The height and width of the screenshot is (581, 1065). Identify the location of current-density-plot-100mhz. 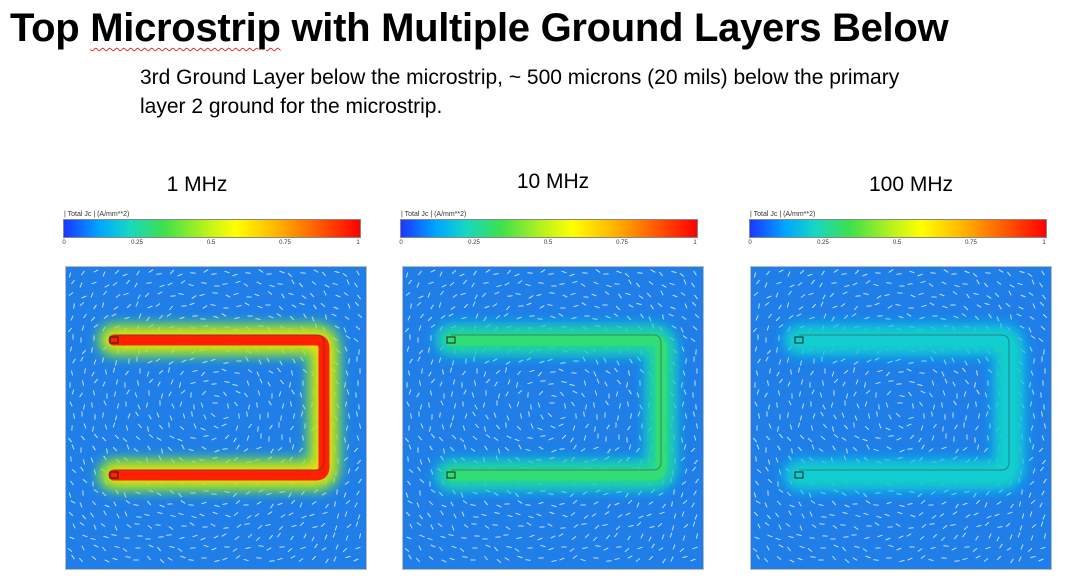
(901, 418).